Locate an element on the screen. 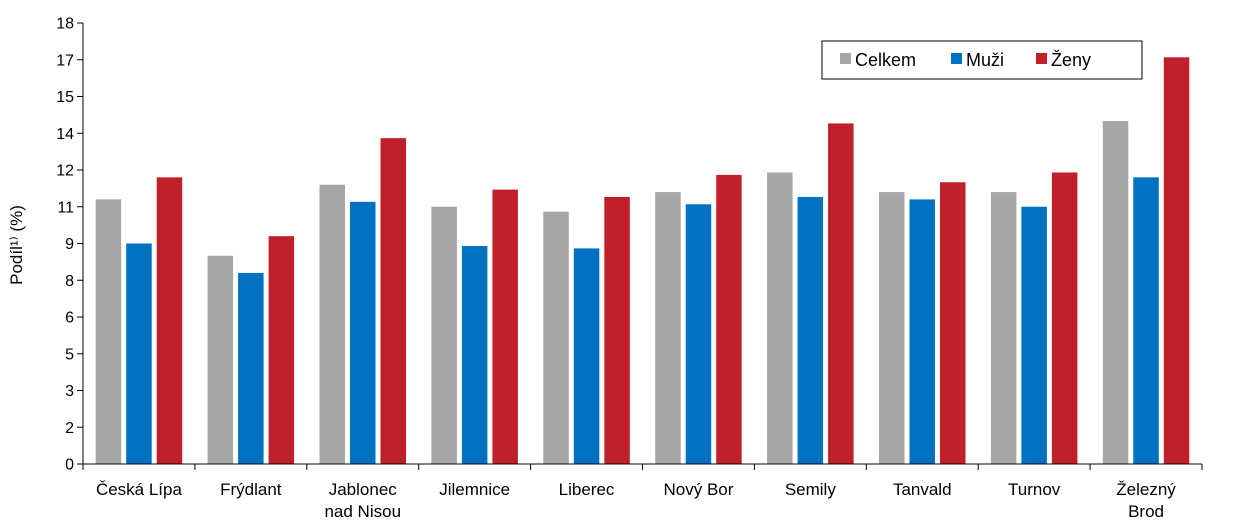 This screenshot has width=1242, height=522. legend-swatch-celkem is located at coordinates (845, 58).